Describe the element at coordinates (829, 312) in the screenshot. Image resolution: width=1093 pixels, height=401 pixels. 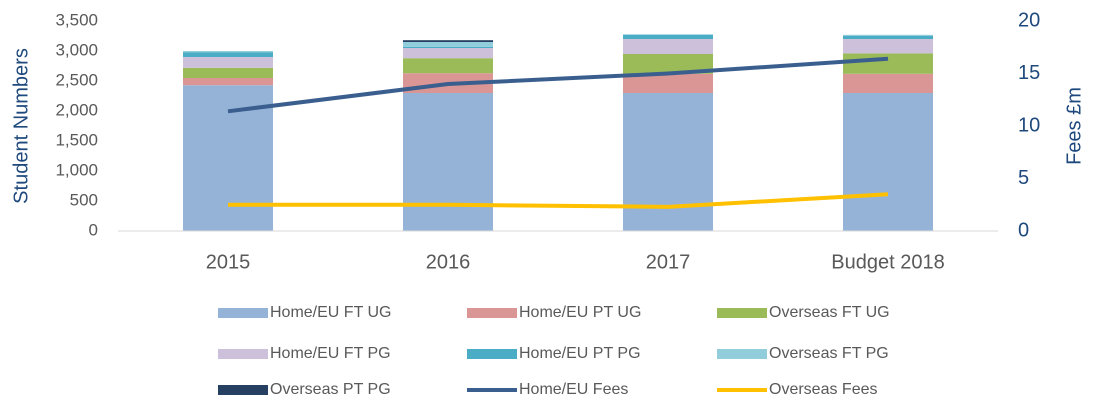
I see `legend-label: Overseas FT UG` at that location.